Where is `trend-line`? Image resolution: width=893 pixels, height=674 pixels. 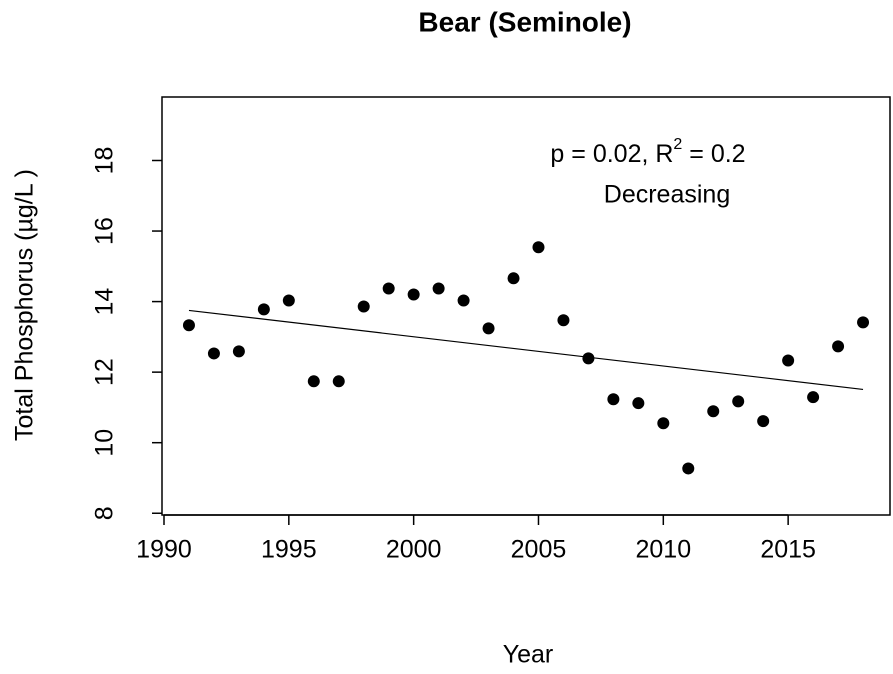
trend-line is located at coordinates (526, 350).